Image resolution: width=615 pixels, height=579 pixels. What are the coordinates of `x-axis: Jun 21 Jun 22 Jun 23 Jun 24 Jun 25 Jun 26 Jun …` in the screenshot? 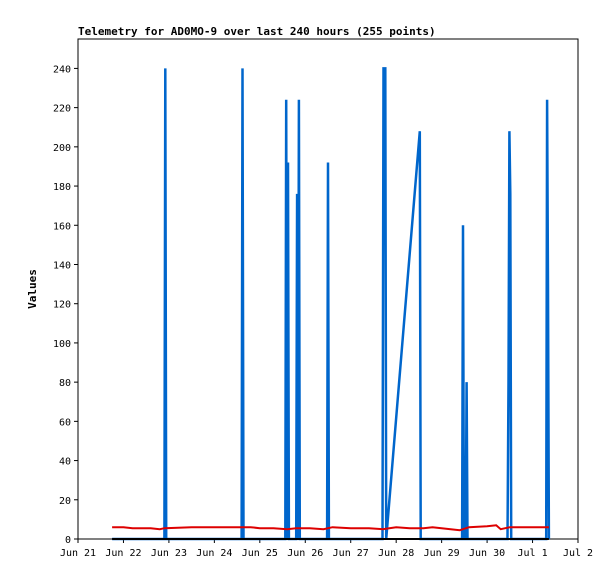 It's located at (326, 549).